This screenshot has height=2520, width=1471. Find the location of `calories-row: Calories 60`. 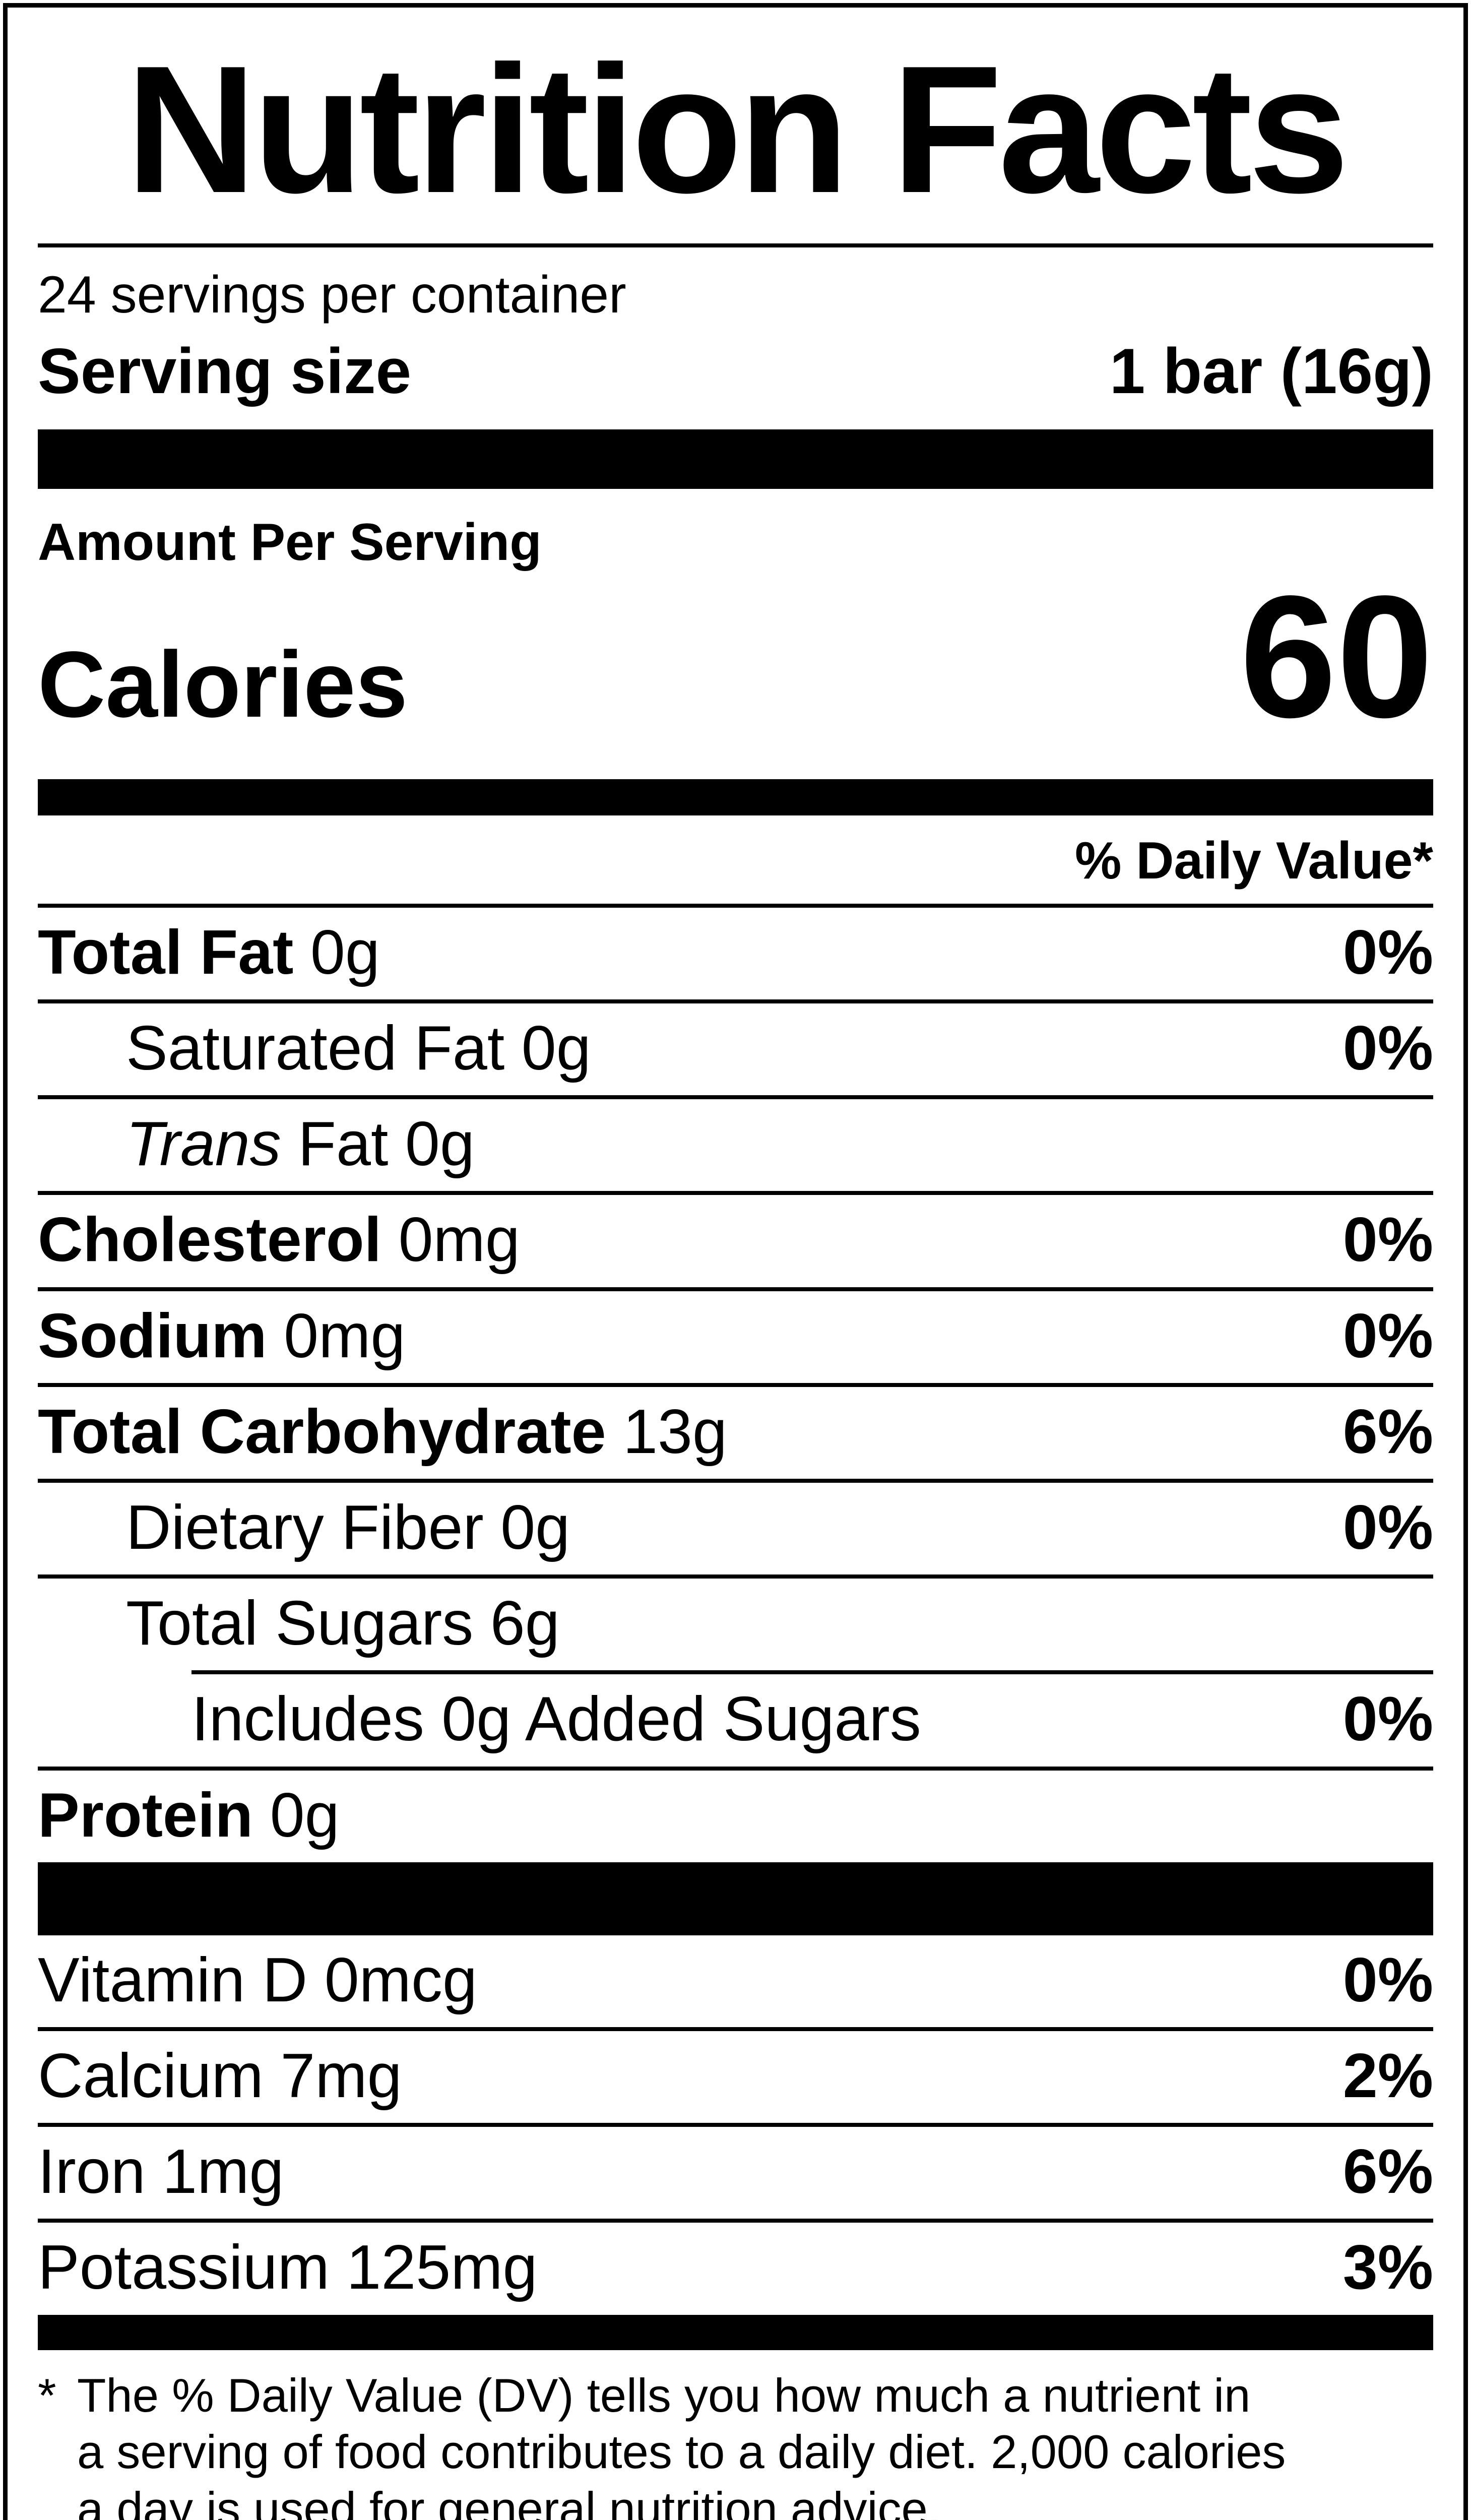

calories-row: Calories 60 is located at coordinates (735, 657).